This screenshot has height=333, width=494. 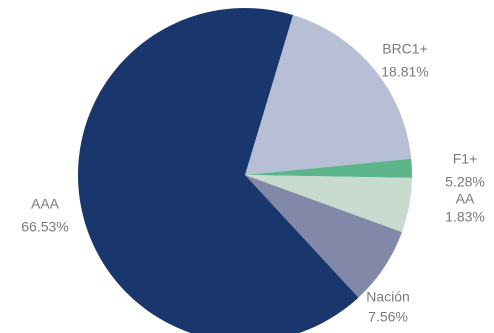 What do you see at coordinates (44, 227) in the screenshot?
I see `slice-value-label: 66.53%` at bounding box center [44, 227].